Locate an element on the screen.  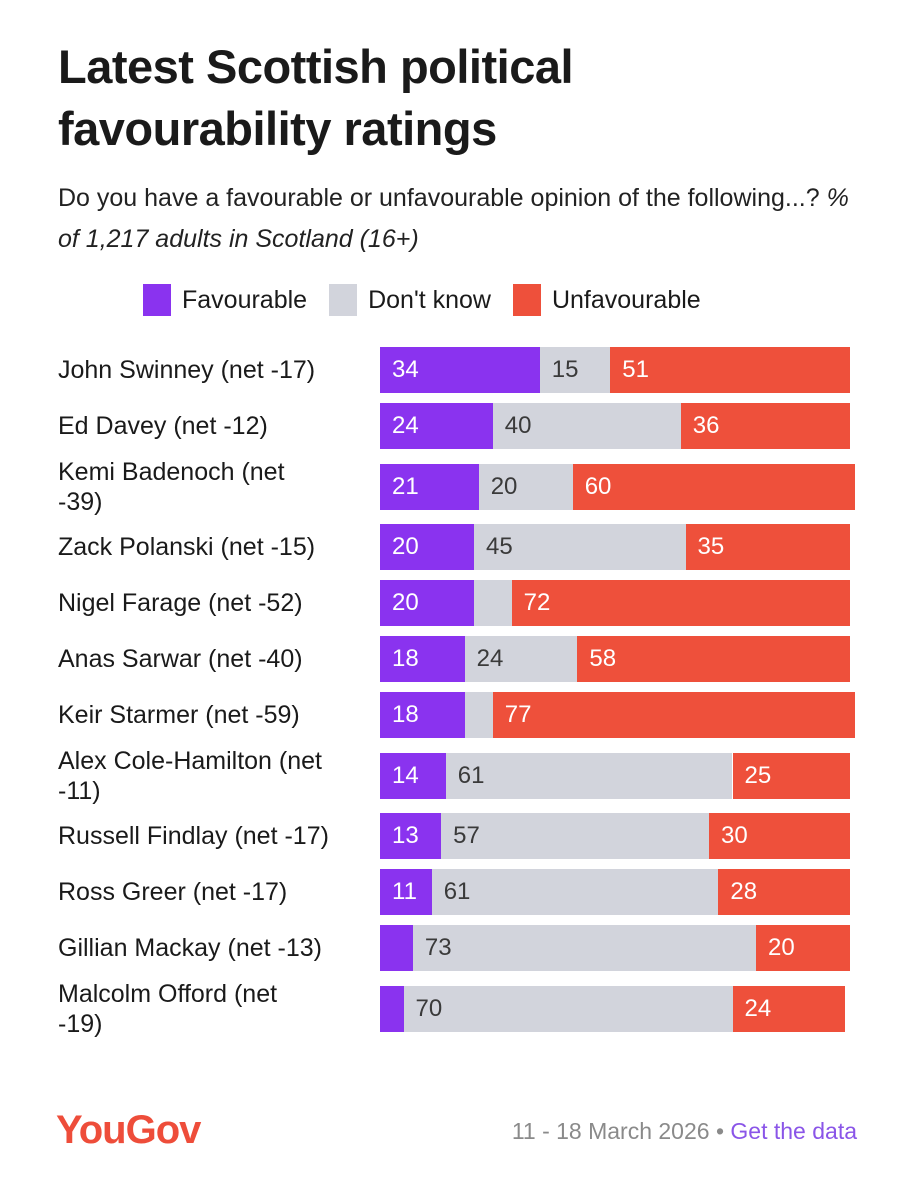
category-label: Ross Greer (net -17) is located at coordinates (173, 892).